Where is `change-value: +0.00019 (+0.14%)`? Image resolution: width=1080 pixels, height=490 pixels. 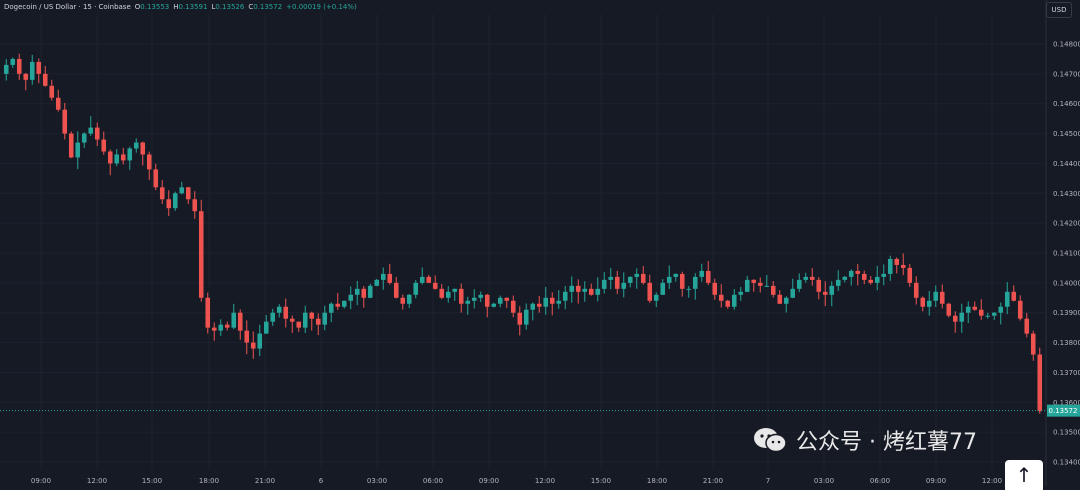
change-value: +0.00019 (+0.14%) is located at coordinates (321, 7).